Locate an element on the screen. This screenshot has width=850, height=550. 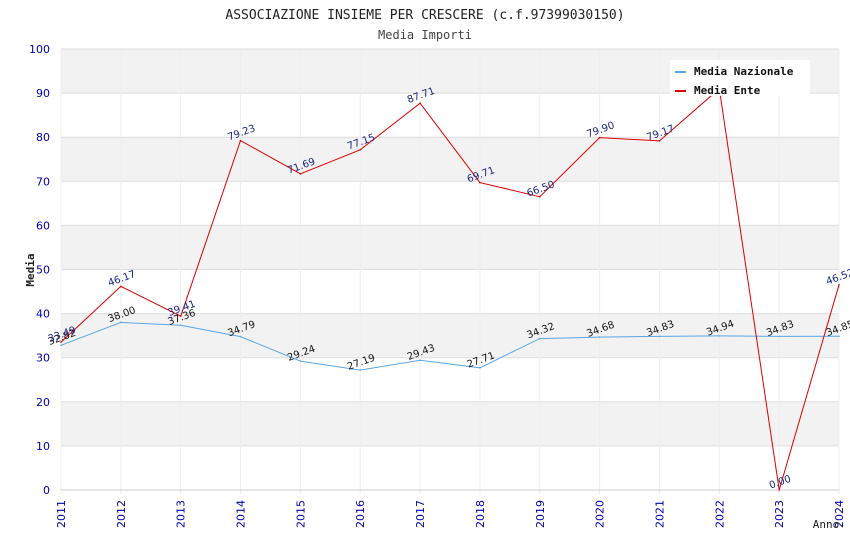
y-tick-label: 10 is located at coordinates (43, 446).